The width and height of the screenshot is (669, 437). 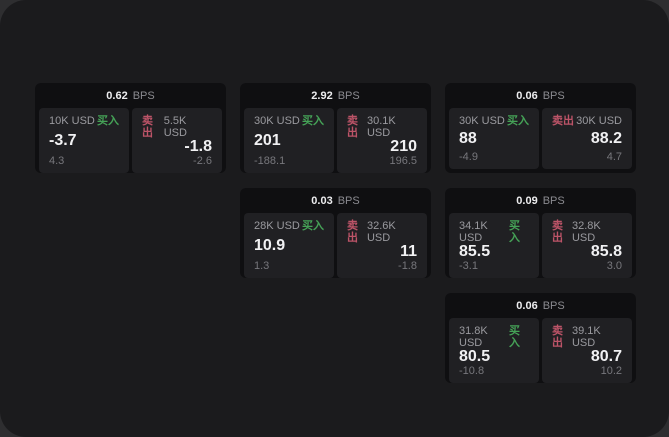 I want to click on sell-tile: 卖出 5.5K USD -1.8 -2.6, so click(x=177, y=140).